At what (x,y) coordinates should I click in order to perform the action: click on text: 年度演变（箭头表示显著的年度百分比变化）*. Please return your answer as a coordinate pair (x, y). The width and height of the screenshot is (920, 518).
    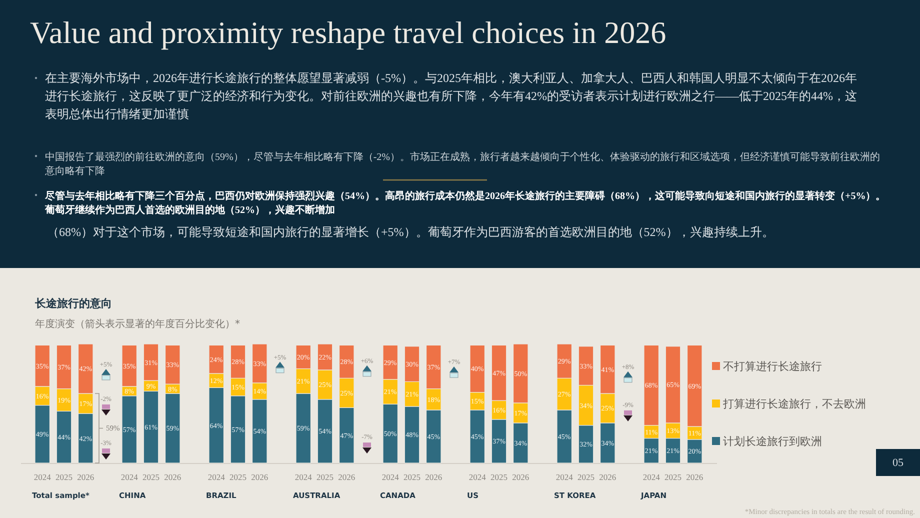
    Looking at the image, I should click on (137, 324).